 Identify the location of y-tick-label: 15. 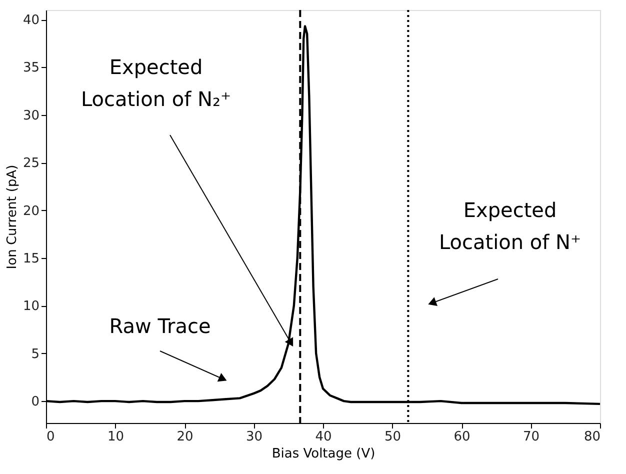
(31, 258).